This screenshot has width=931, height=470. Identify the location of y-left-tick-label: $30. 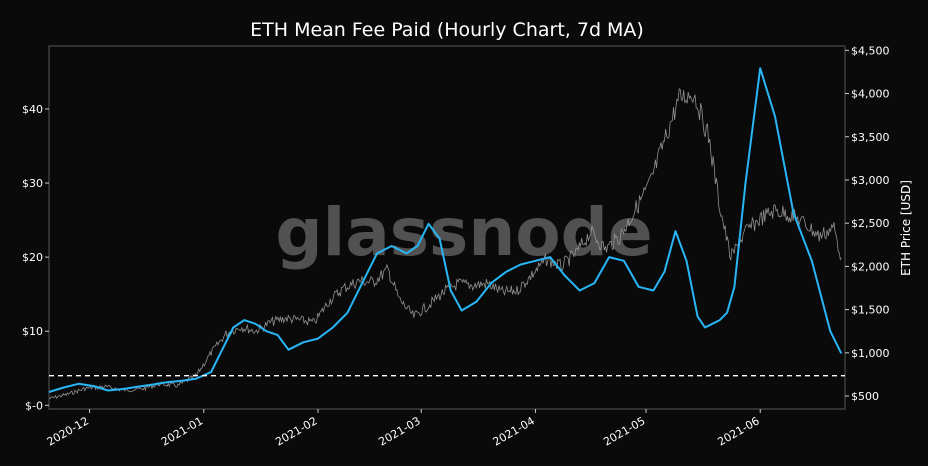
(32, 183).